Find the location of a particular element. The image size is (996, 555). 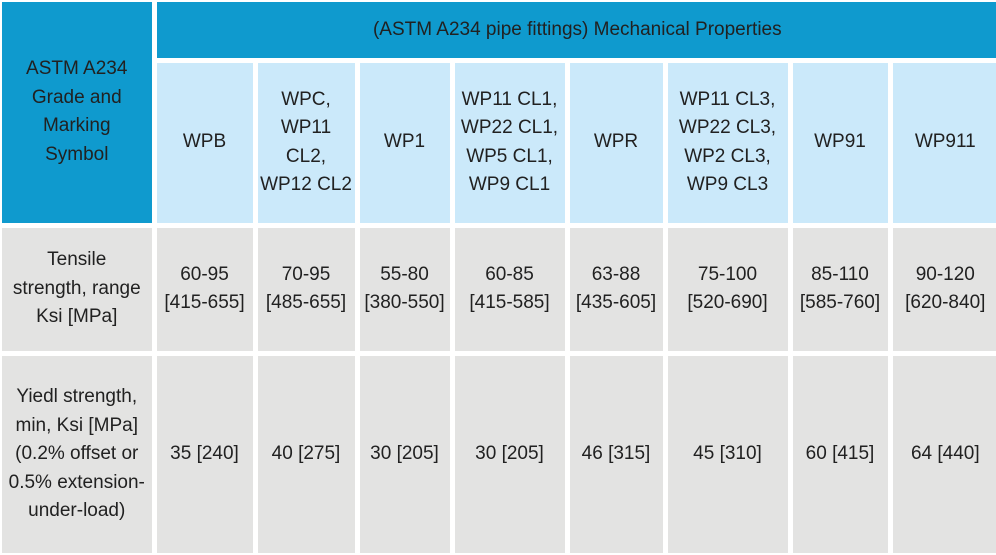

value-cell: 60-95 [415-655] is located at coordinates (204, 289).